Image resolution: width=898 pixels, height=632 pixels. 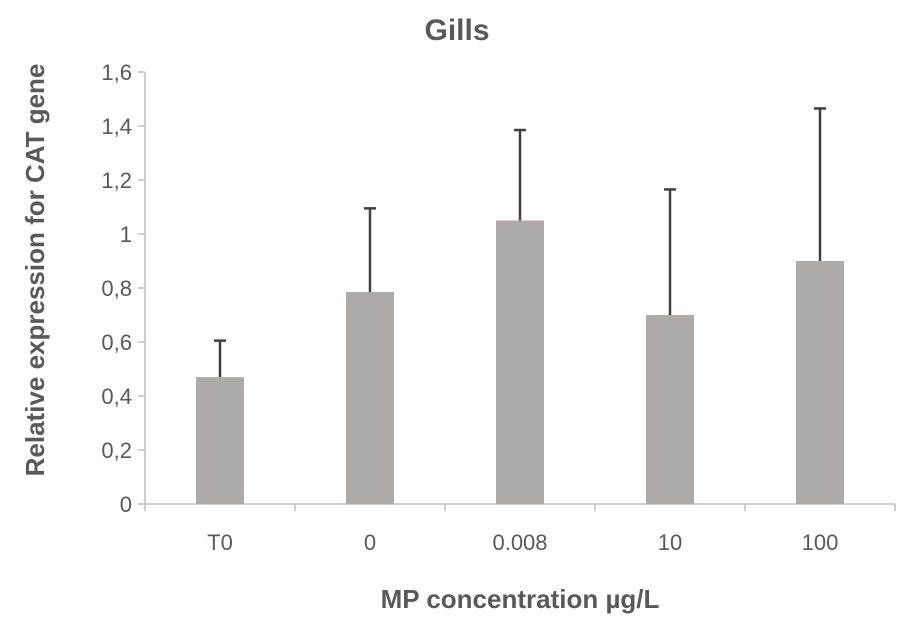 I want to click on x-tick-label: 10, so click(x=670, y=542).